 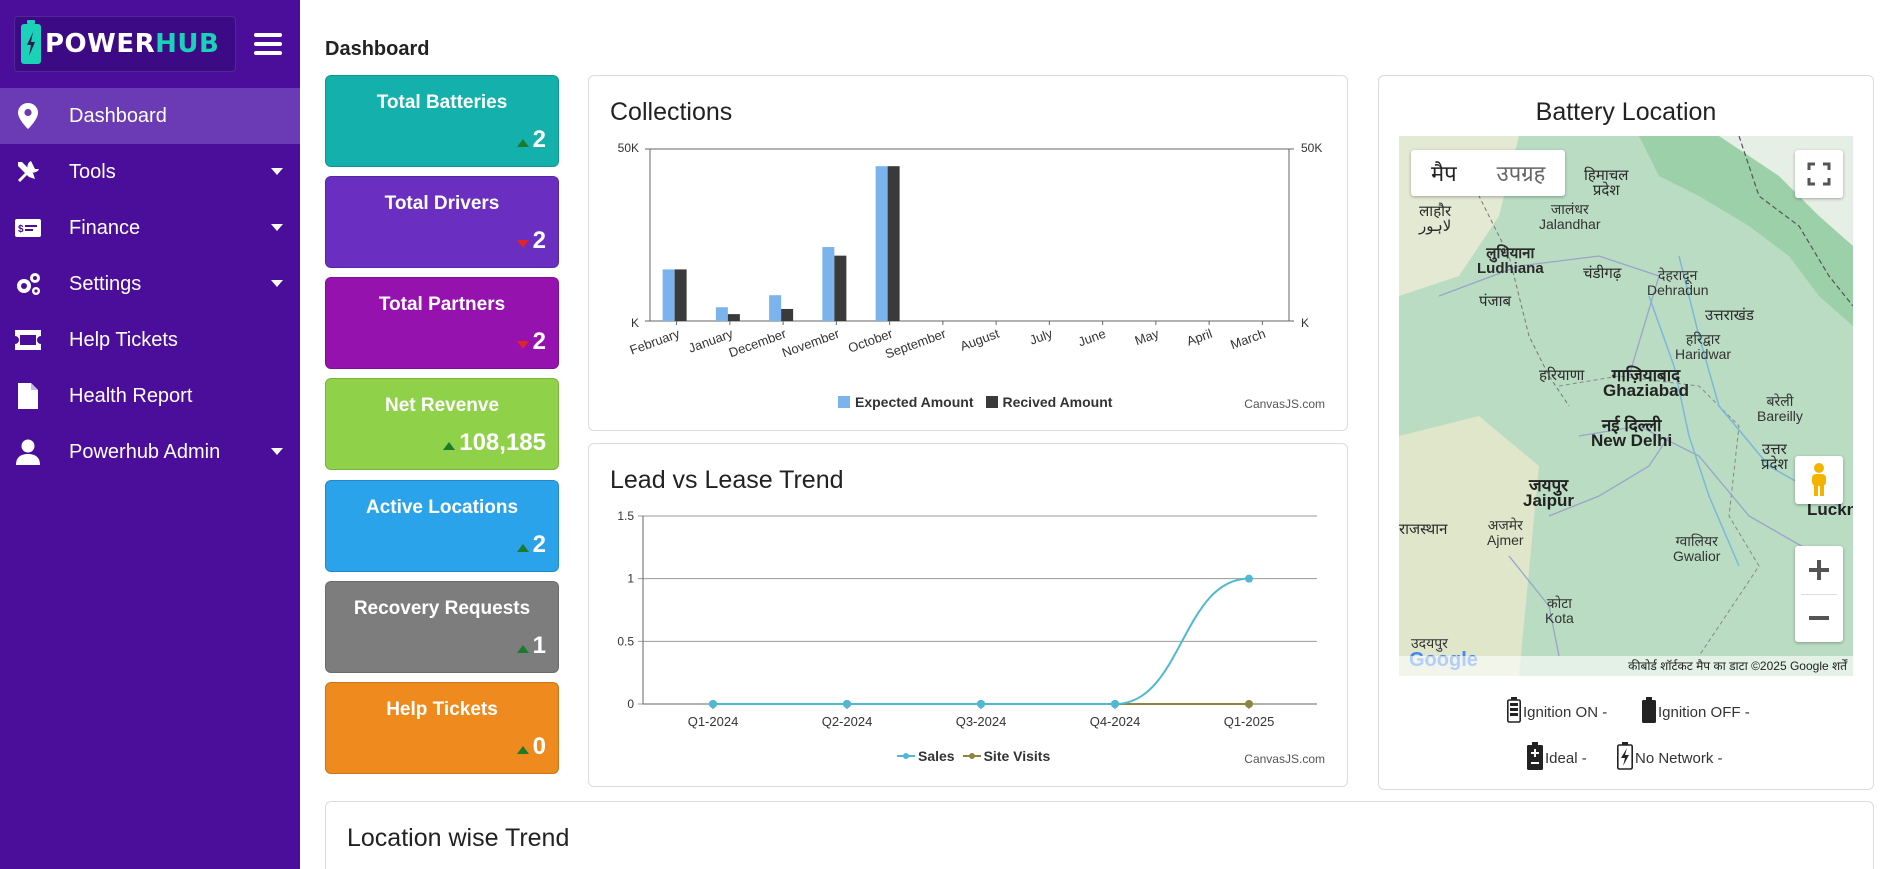 What do you see at coordinates (531, 646) in the screenshot?
I see `stat-value: 1` at bounding box center [531, 646].